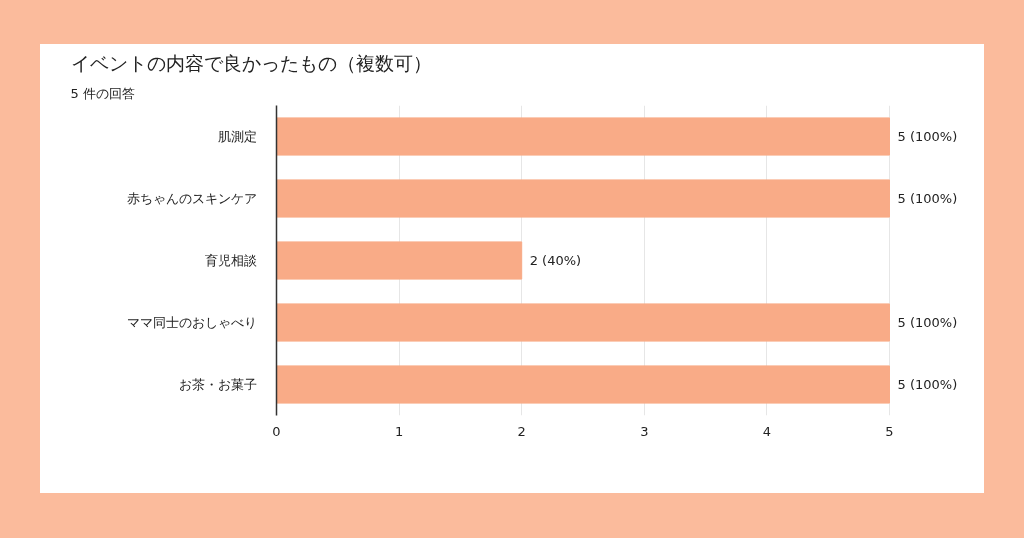 The width and height of the screenshot is (1024, 538). I want to click on x-tick-label: 0, so click(276, 431).